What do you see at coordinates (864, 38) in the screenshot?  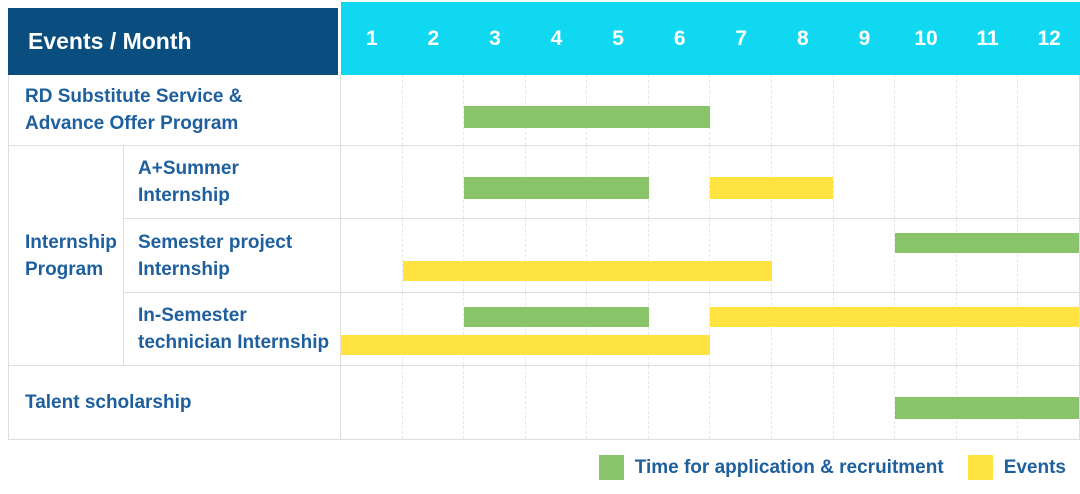 I see `month-label: 9` at bounding box center [864, 38].